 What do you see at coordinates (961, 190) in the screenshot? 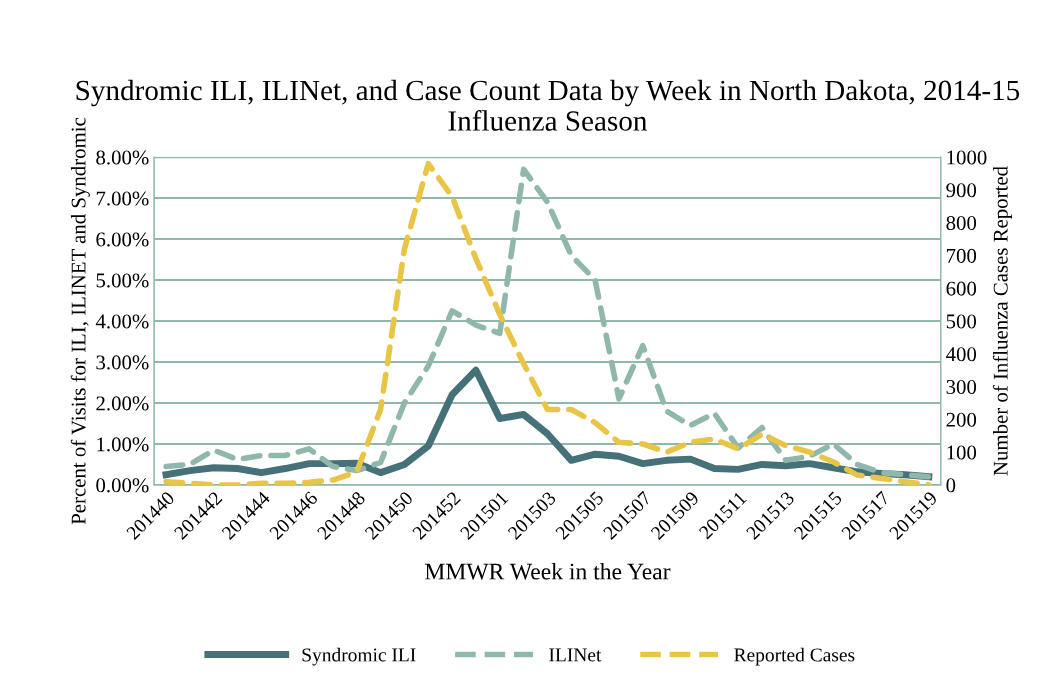
I see `y2-tick-label: 900` at bounding box center [961, 190].